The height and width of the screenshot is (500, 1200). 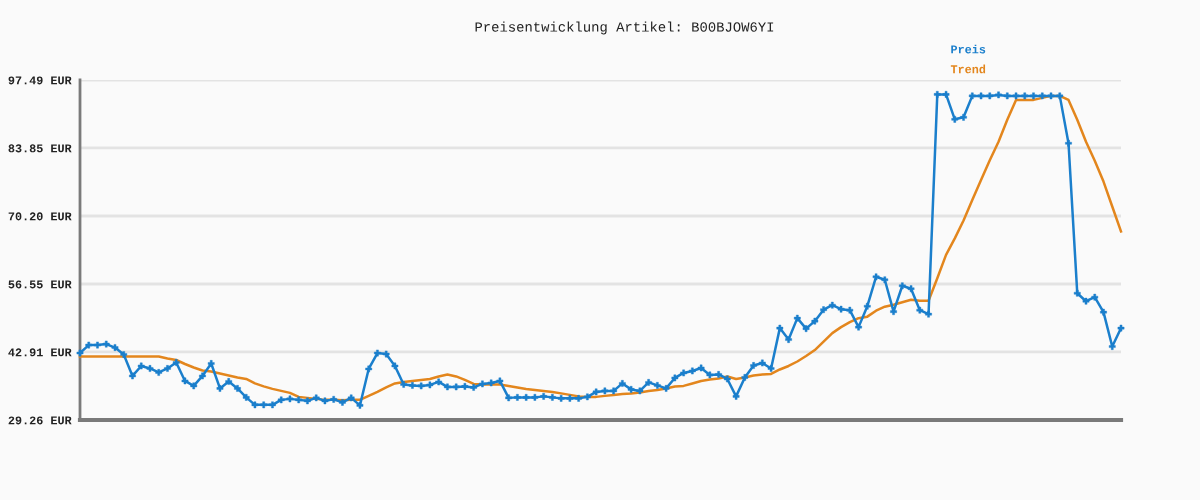 What do you see at coordinates (624, 28) in the screenshot?
I see `chart-title: Preisentwicklung Artikel: B00BJOW6YI` at bounding box center [624, 28].